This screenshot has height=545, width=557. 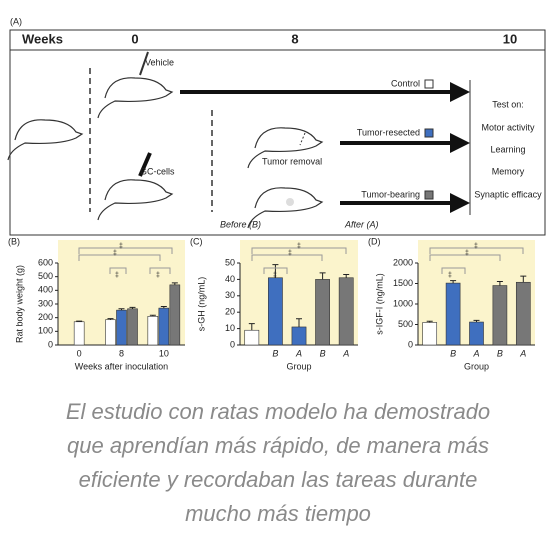 I want to click on y-tick-label: 2000, so click(x=403, y=262).